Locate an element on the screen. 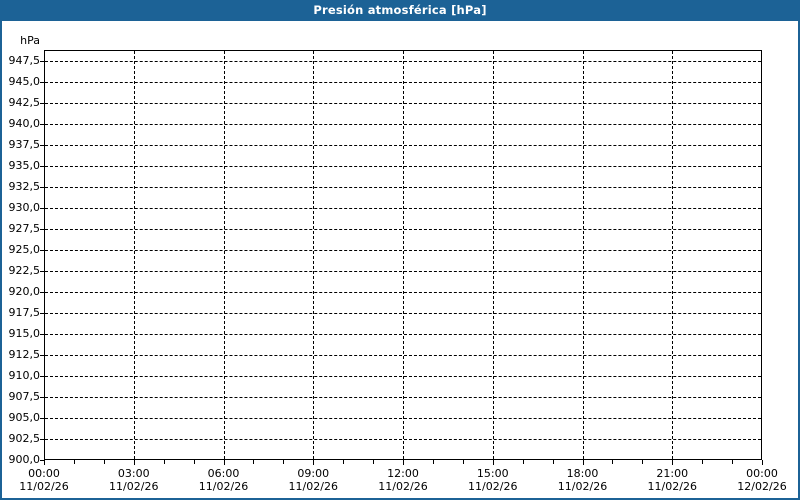 This screenshot has height=500, width=800. y-axis-tick-label: 945,0 is located at coordinates (24, 81).